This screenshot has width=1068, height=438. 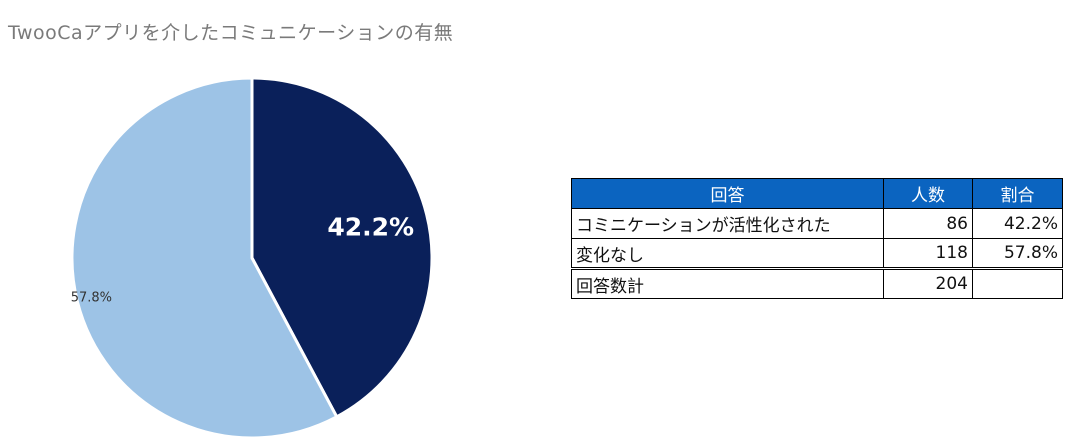 I want to click on cell-answer: コミニケーションが活性化された, so click(x=727, y=223).